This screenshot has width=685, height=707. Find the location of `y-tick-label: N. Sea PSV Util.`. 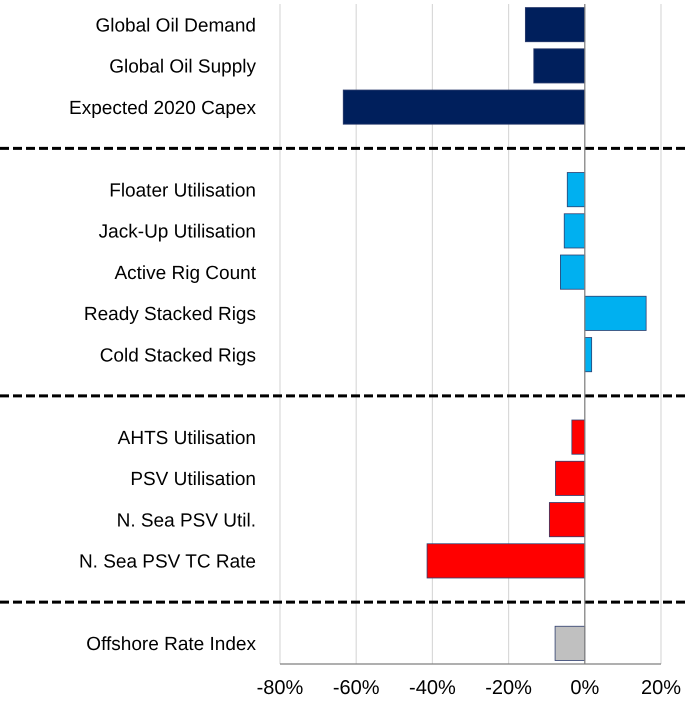

y-tick-label: N. Sea PSV Util. is located at coordinates (186, 521).